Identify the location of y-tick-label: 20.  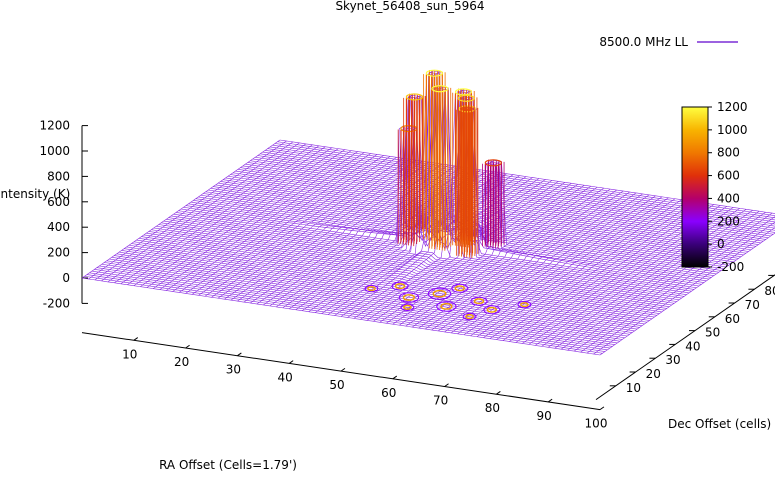
(653, 374).